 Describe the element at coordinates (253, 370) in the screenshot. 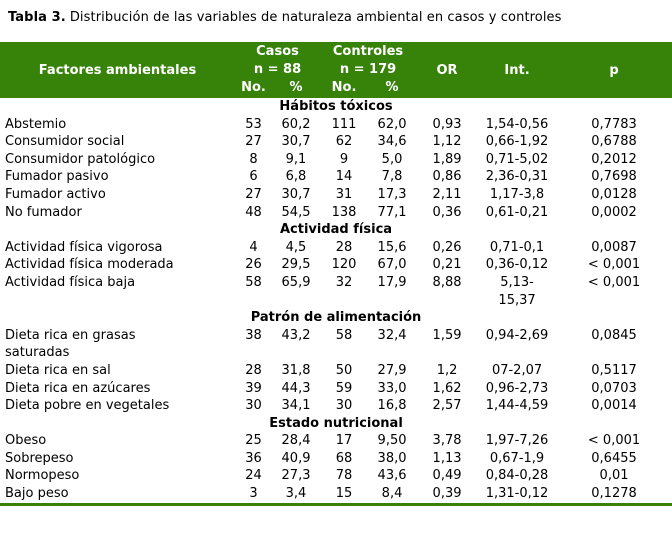

I see `casos-no-cell: 28` at that location.